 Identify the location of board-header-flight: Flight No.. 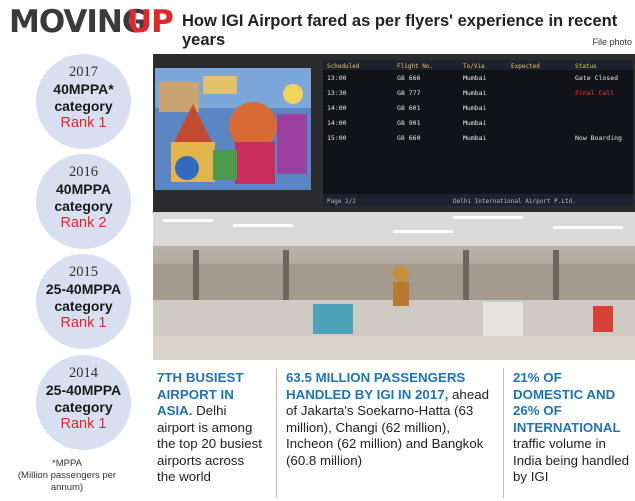
(415, 66).